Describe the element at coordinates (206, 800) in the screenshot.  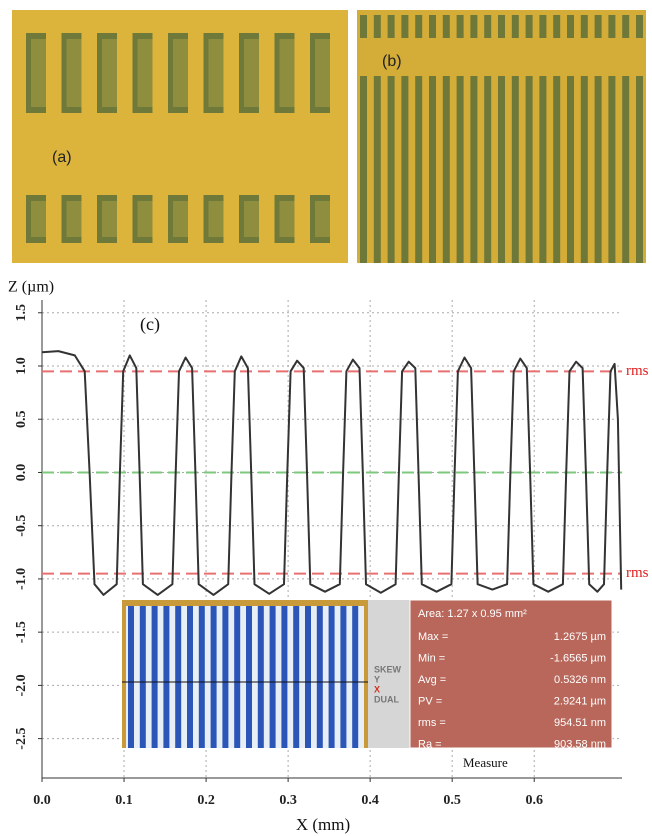
I see `x-tick-label: 0.2` at that location.